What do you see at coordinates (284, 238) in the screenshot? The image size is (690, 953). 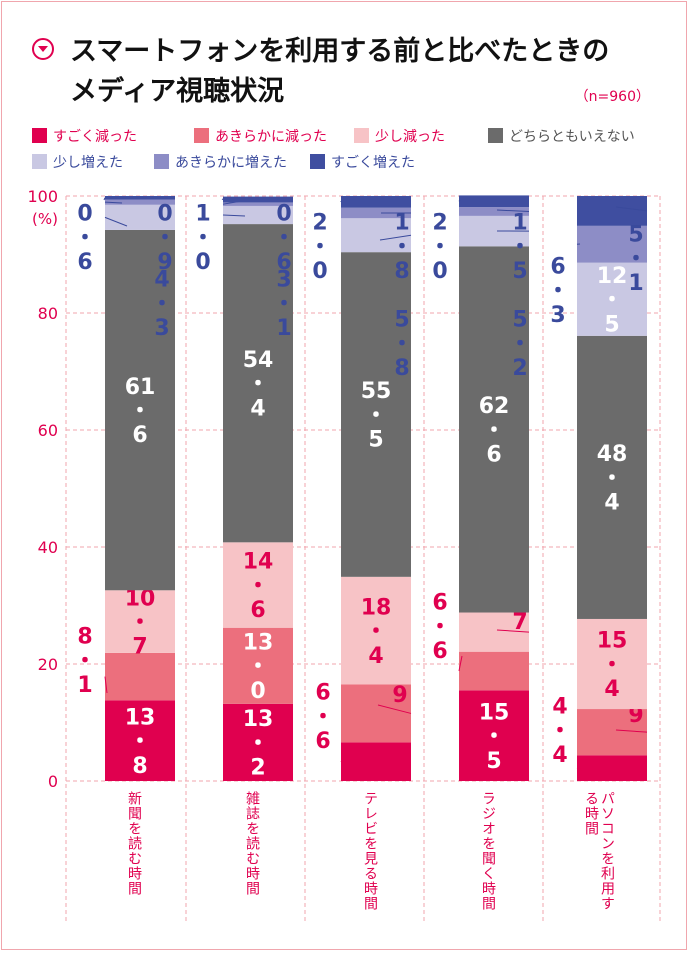 I see `data-label: 0 ・ 6` at bounding box center [284, 238].